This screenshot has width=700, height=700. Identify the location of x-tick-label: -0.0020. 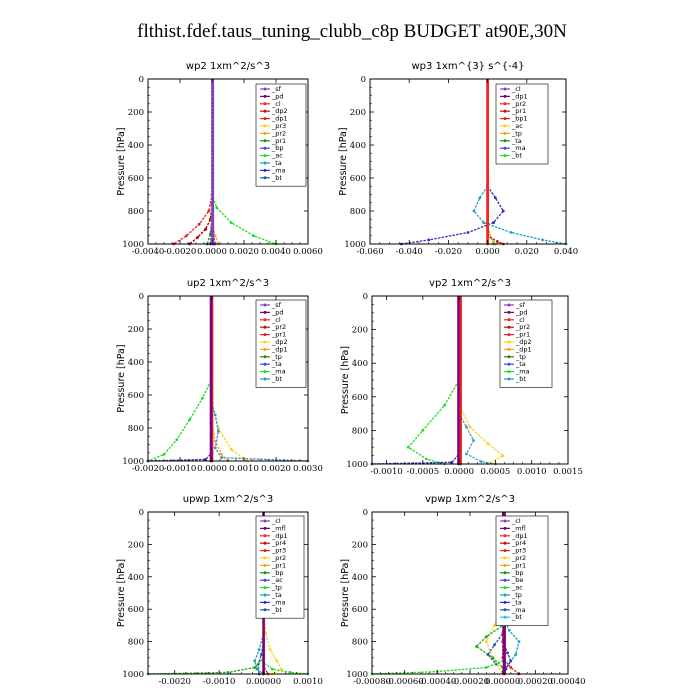
(174, 682).